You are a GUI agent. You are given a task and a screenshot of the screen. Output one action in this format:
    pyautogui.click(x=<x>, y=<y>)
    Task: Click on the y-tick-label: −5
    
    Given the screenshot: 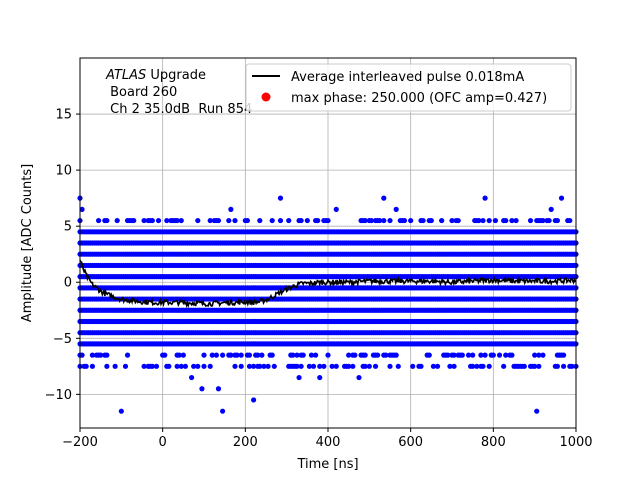 What is the action you would take?
    pyautogui.click(x=62, y=339)
    